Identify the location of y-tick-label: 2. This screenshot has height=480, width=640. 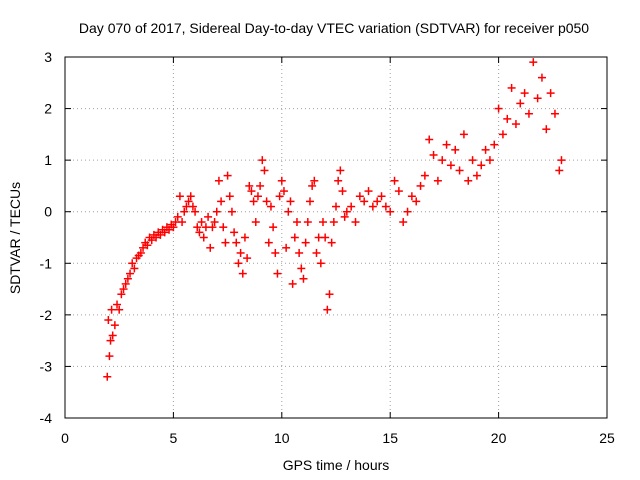
(48, 109).